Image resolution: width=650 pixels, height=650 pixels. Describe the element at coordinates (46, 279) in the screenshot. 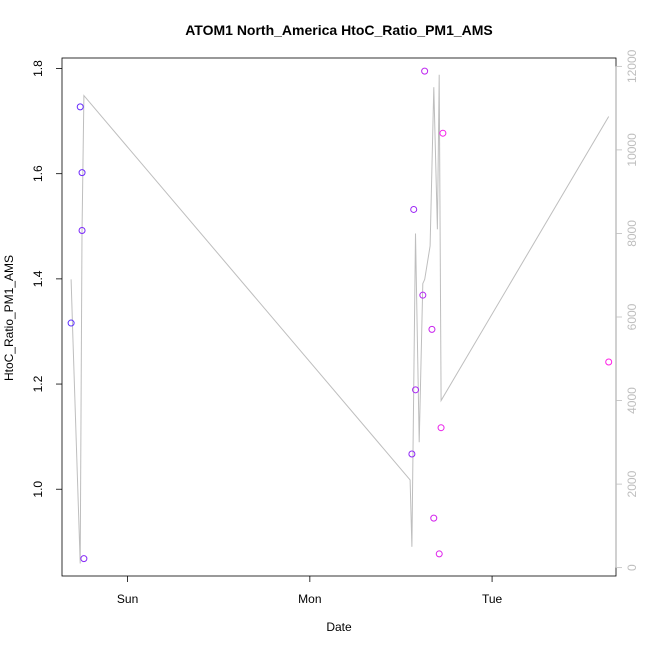

I see `y-axis-left: 1.0 1.2 1.4 1.6 1.8` at that location.